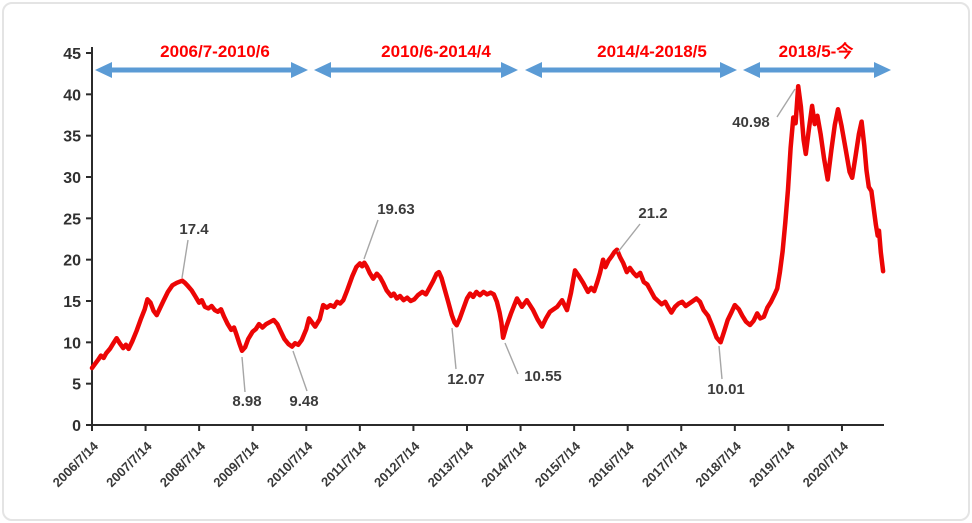 The height and width of the screenshot is (523, 972). What do you see at coordinates (504, 464) in the screenshot?
I see `x-tick-label: 2014/7/14` at bounding box center [504, 464].